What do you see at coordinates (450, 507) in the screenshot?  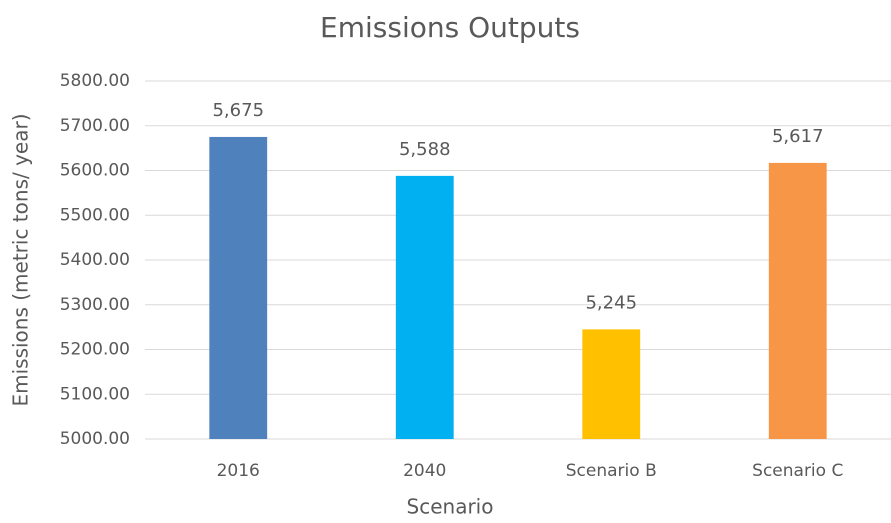 I see `x-axis-label: Scenario` at bounding box center [450, 507].